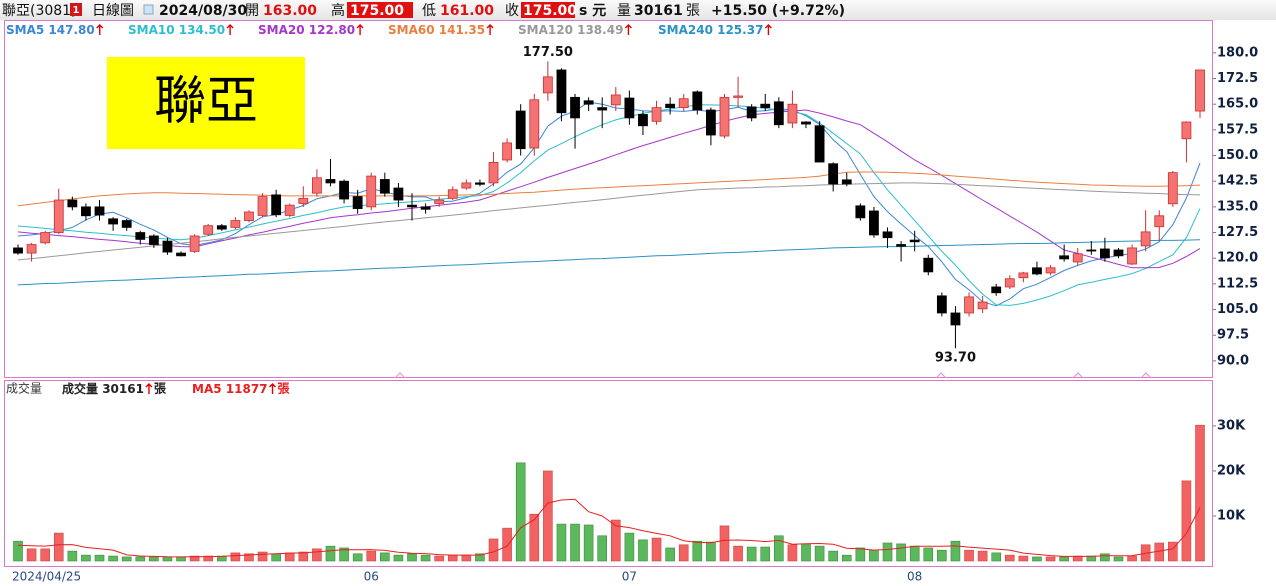 This screenshot has height=586, width=1276. What do you see at coordinates (1231, 470) in the screenshot?
I see `y-tick-label: 20K` at bounding box center [1231, 470].